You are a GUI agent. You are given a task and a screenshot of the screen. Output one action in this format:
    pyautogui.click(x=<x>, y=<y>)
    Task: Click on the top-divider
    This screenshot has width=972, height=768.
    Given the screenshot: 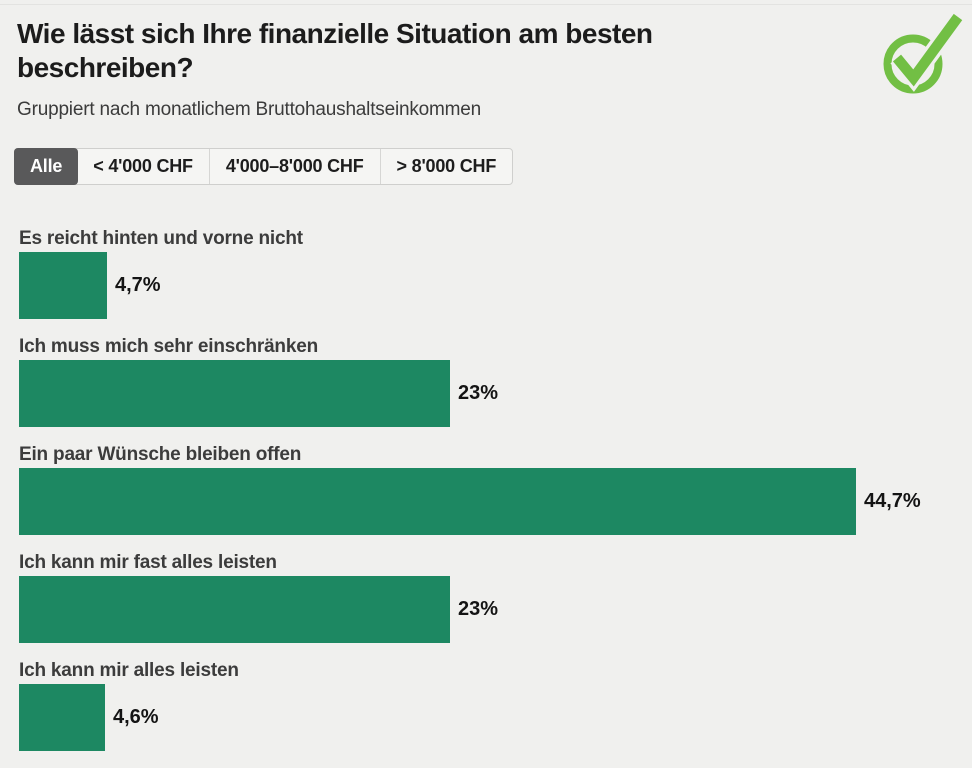 What is the action you would take?
    pyautogui.click(x=486, y=4)
    